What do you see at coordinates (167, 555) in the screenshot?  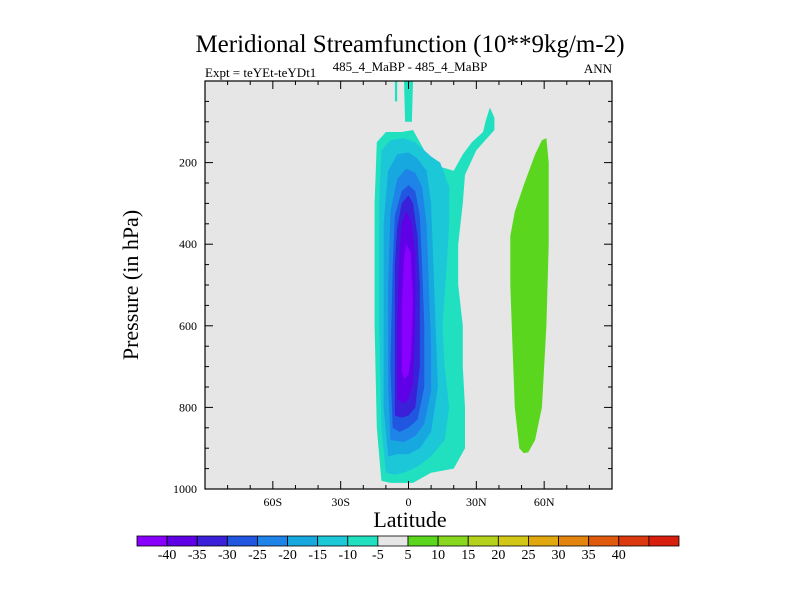 I see `colorbar-label: -40` at bounding box center [167, 555].